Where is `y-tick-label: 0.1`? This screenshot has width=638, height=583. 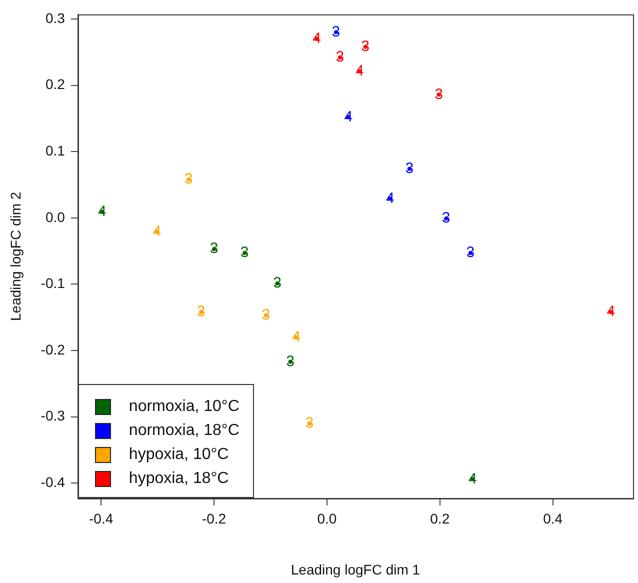
y-tick-label: 0.1 is located at coordinates (55, 150).